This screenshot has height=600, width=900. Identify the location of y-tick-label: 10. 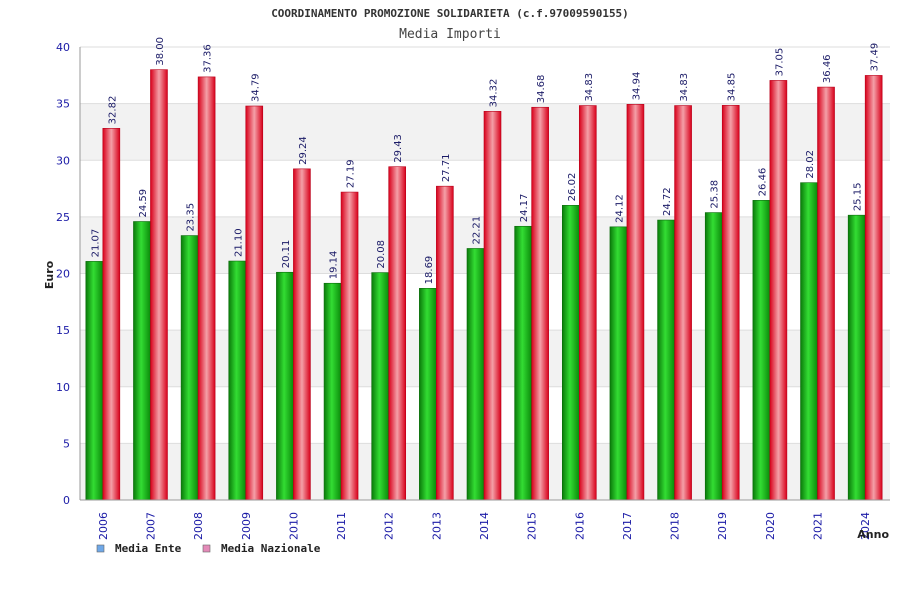
(63, 387).